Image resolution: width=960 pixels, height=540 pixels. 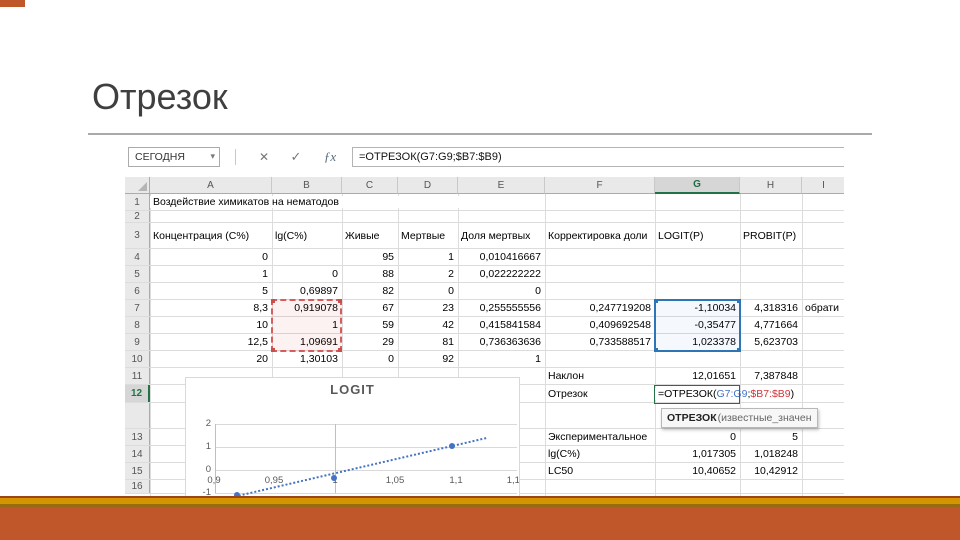 I want to click on cell-h3: PROBIT(P), so click(x=770, y=235).